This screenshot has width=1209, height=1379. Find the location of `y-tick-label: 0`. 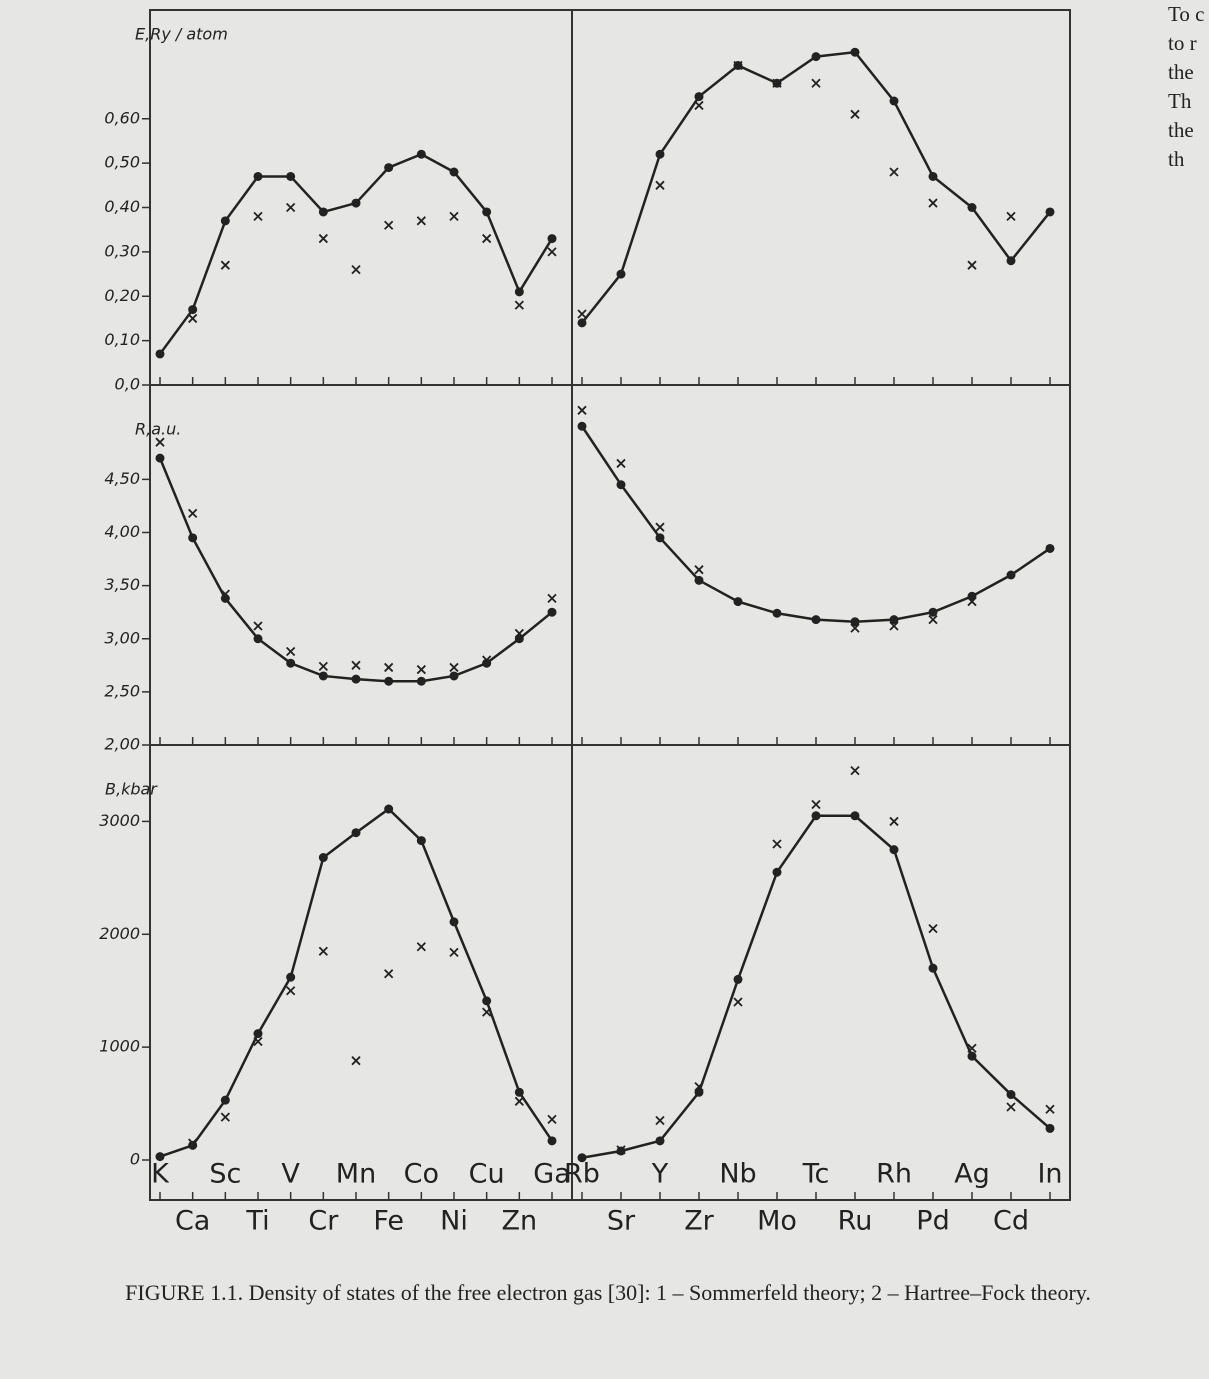

y-tick-label: 0 is located at coordinates (135, 1159).